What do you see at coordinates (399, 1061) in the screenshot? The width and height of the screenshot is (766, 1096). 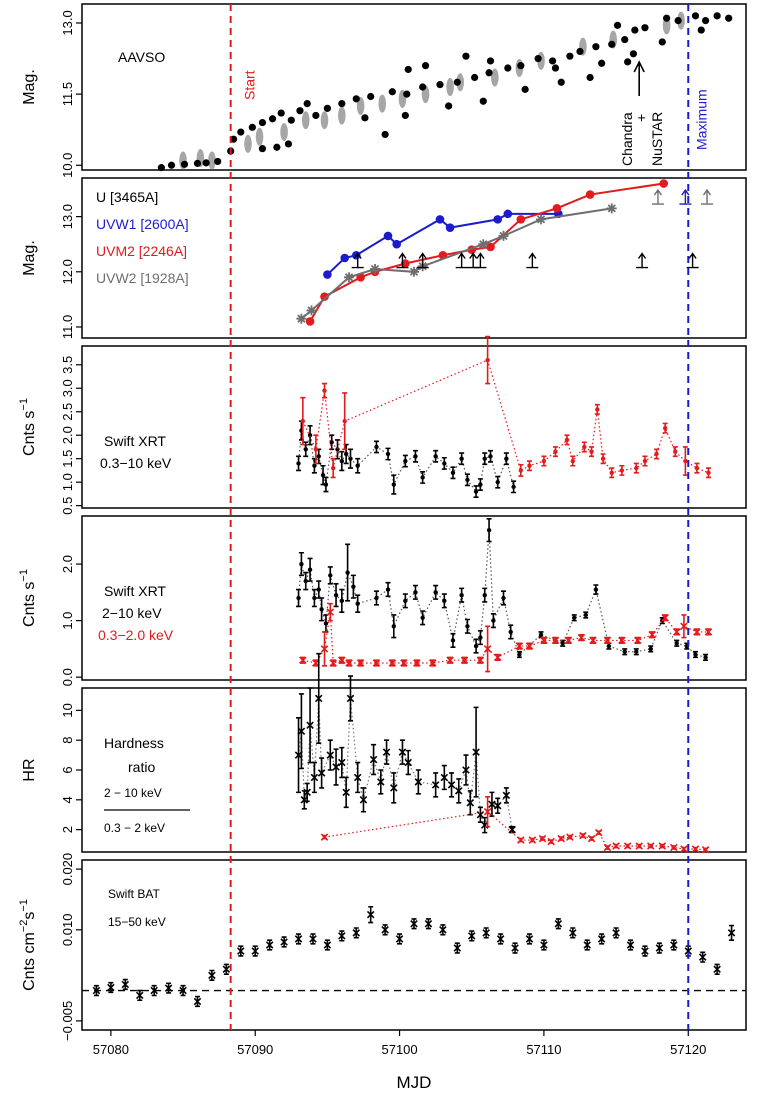 I see `x-axis: MJD 57080 57090 57100 57110 57120` at bounding box center [399, 1061].